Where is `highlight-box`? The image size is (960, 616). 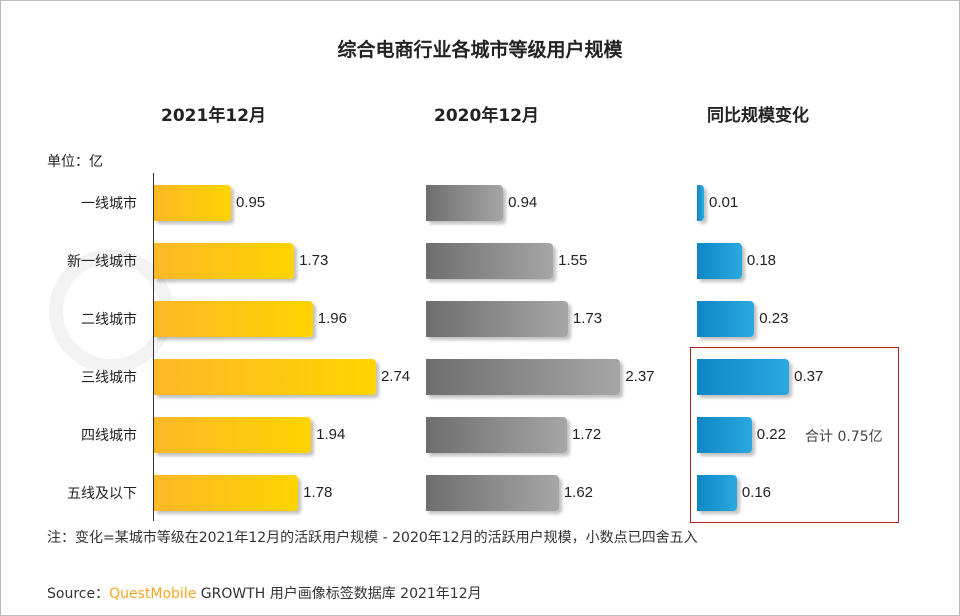 highlight-box is located at coordinates (794, 435).